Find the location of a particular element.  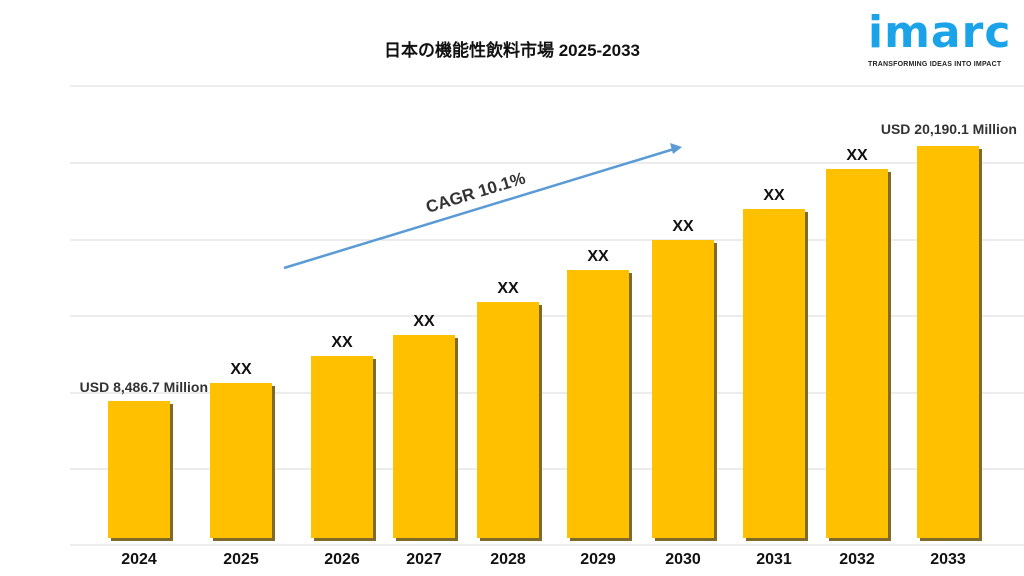

logo-word: imarc is located at coordinates (940, 32).